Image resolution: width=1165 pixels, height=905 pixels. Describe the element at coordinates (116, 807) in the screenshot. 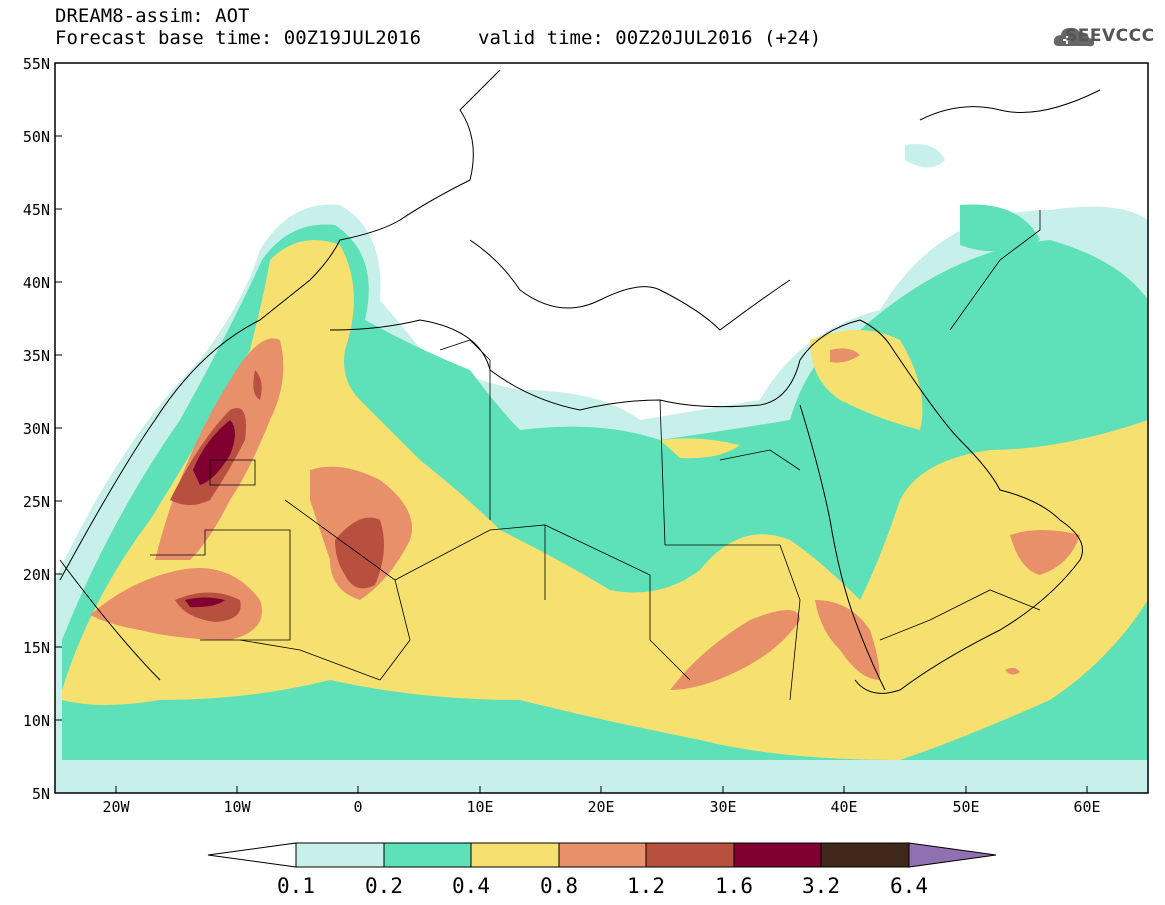

I see `lon-label: 20W` at that location.